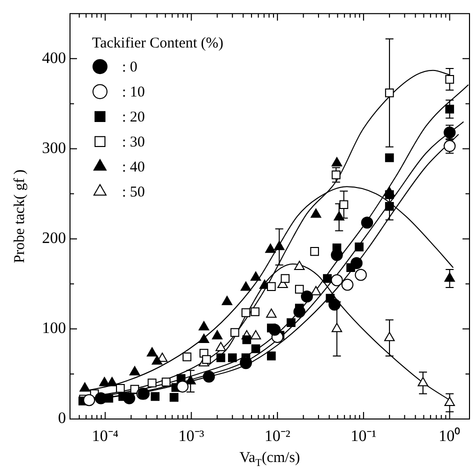 Image resolution: width=476 pixels, height=470 pixels. I want to click on legend-label: : 40, so click(133, 168).